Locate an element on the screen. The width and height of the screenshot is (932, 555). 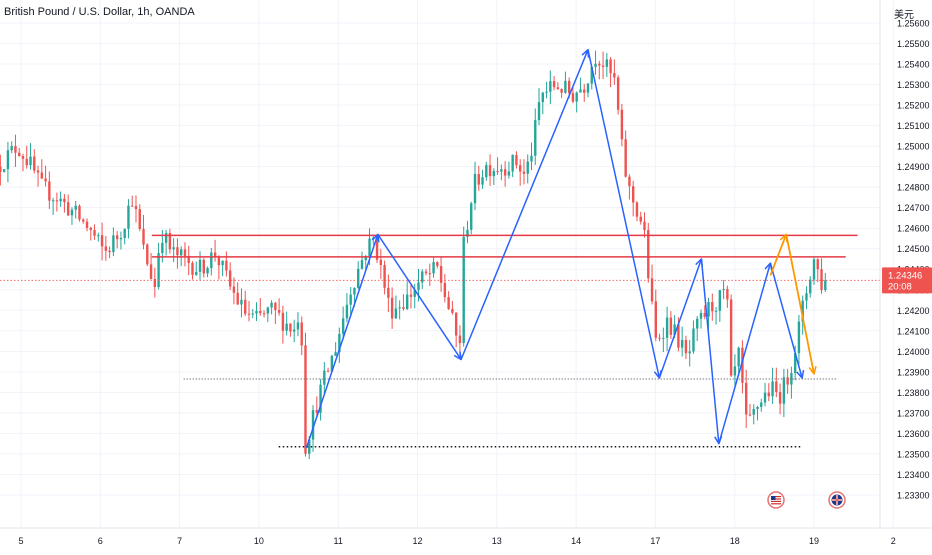
y-tick-label: 1.24900 is located at coordinates (913, 167).